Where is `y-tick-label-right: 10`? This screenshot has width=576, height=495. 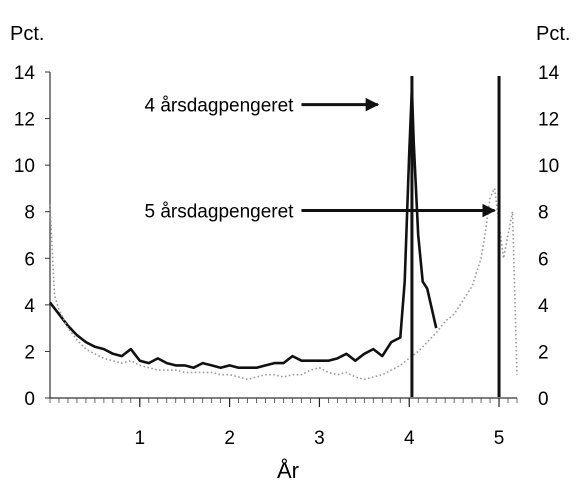 y-tick-label-right: 10 is located at coordinates (548, 166).